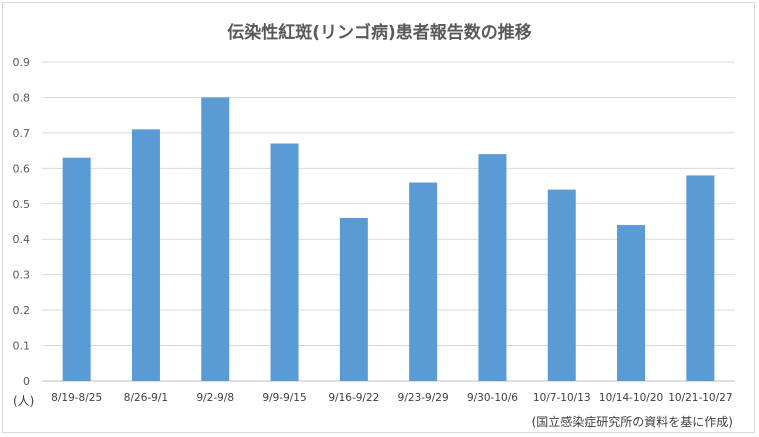 The image size is (759, 437). What do you see at coordinates (22, 133) in the screenshot?
I see `y-tick-label: 0.7` at bounding box center [22, 133].